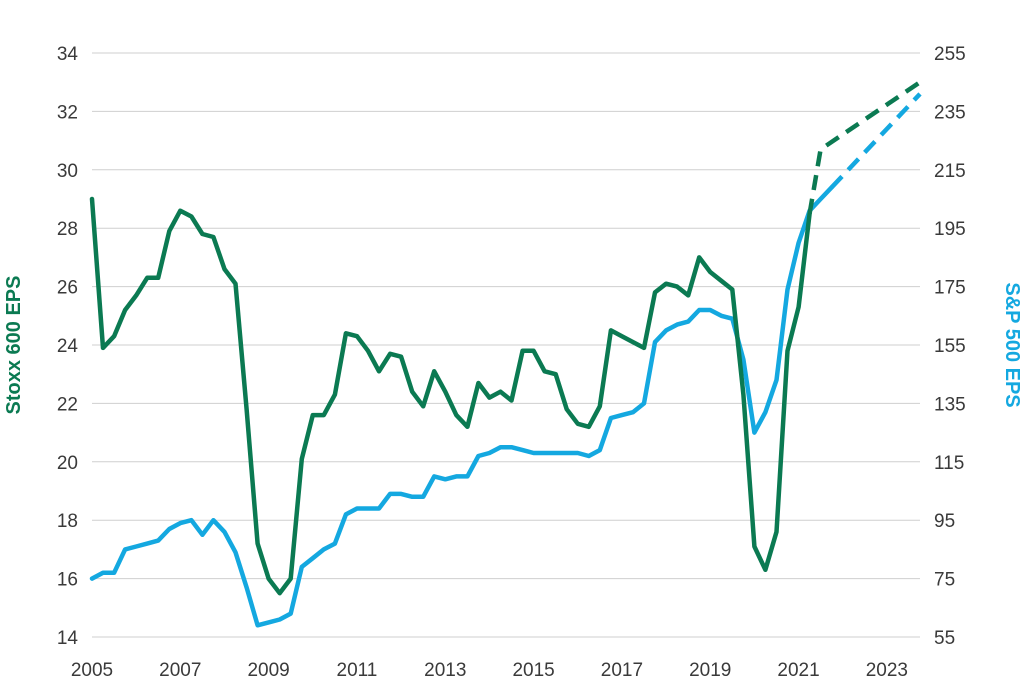 This screenshot has height=699, width=1024. What do you see at coordinates (445, 670) in the screenshot?
I see `x-tick-label: 2013` at bounding box center [445, 670].